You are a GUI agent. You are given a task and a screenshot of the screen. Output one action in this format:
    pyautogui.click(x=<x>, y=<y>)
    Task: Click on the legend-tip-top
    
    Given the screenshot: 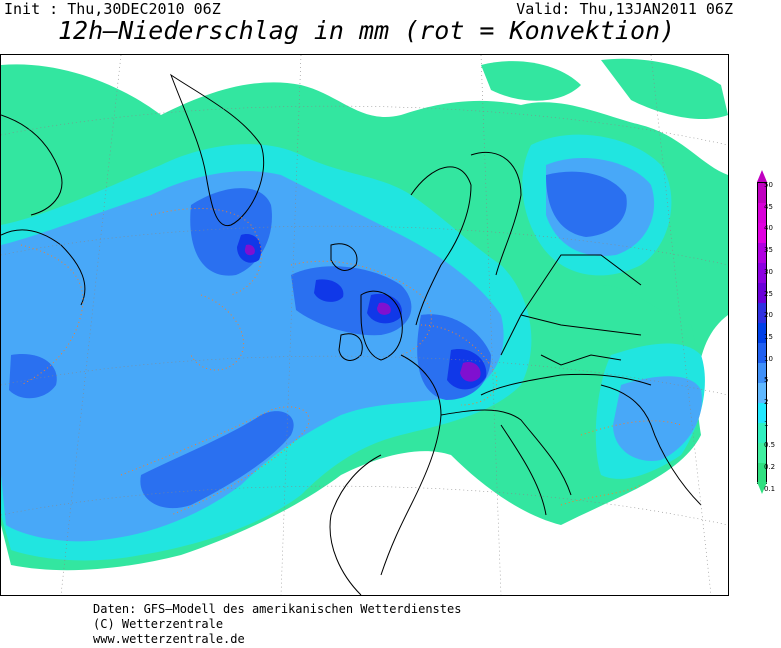 What is the action you would take?
    pyautogui.click(x=762, y=176)
    